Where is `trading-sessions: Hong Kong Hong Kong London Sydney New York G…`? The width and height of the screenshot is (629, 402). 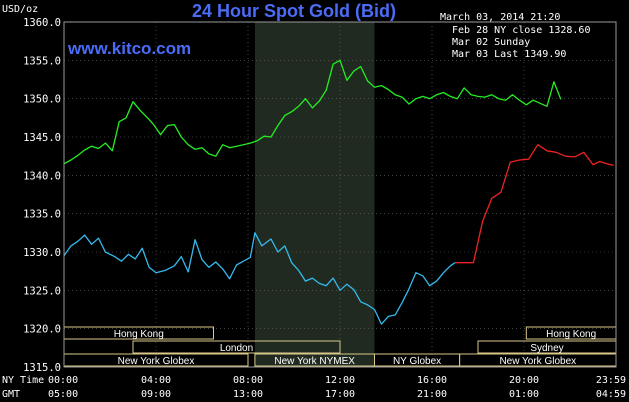
trading-sessions: Hong Kong Hong Kong London Sydney New York G… is located at coordinates (340, 346).